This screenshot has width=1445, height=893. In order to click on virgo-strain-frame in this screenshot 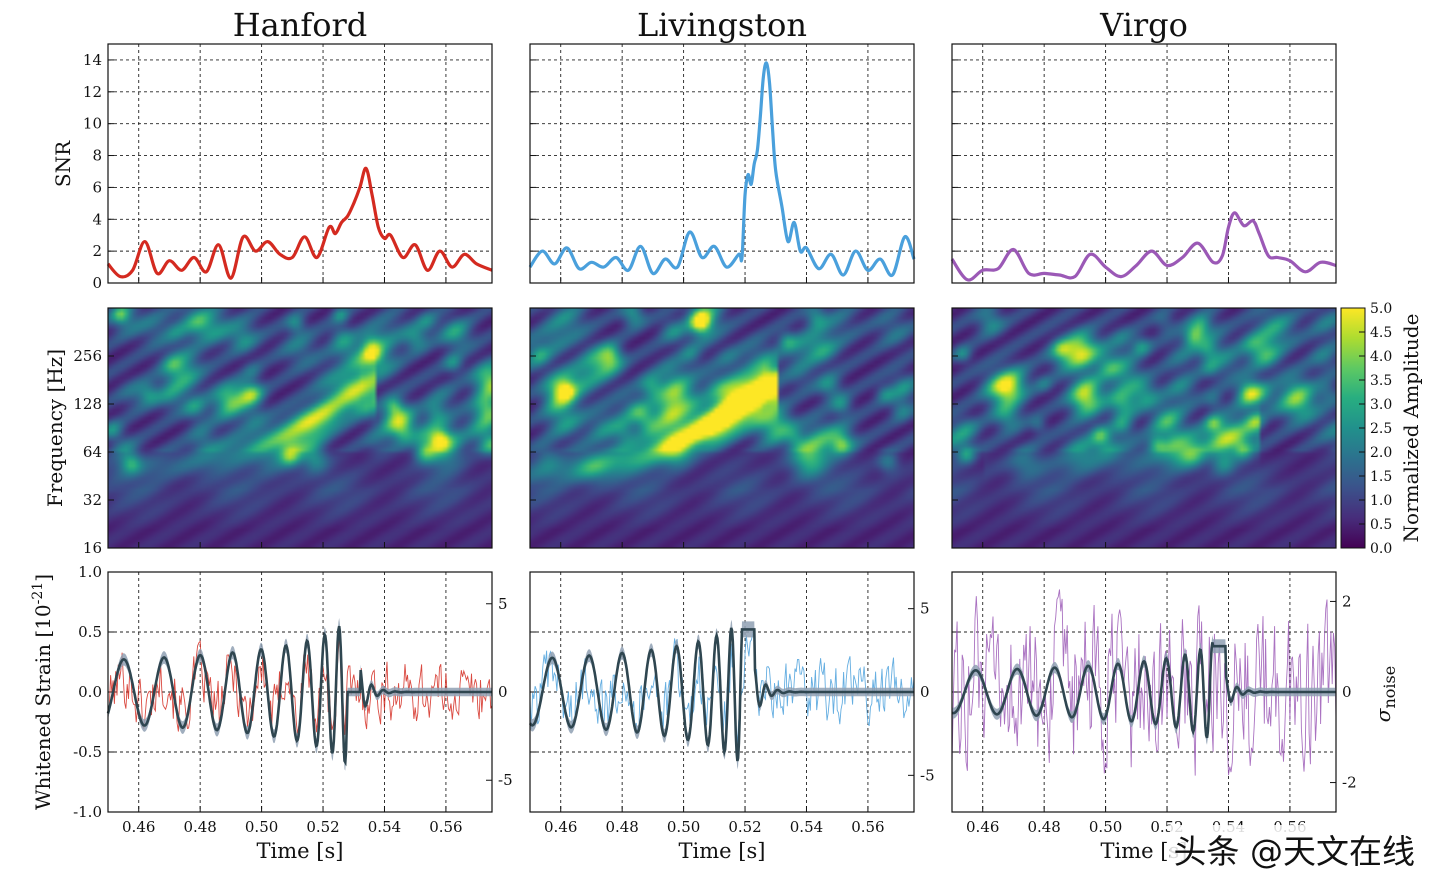, I will do `click(1144, 692)`.